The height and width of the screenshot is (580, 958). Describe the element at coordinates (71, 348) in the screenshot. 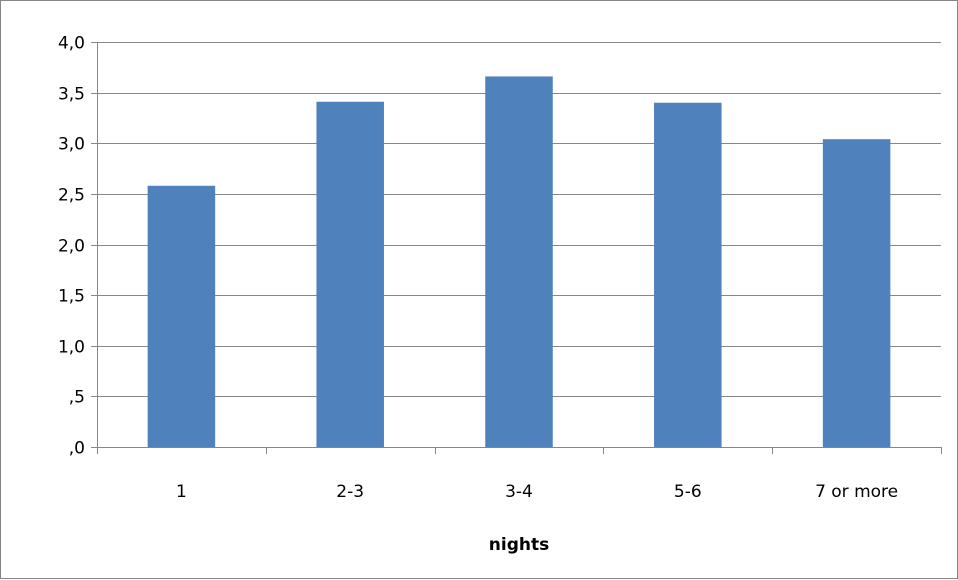

I see `y-tick-label: 1,0` at that location.